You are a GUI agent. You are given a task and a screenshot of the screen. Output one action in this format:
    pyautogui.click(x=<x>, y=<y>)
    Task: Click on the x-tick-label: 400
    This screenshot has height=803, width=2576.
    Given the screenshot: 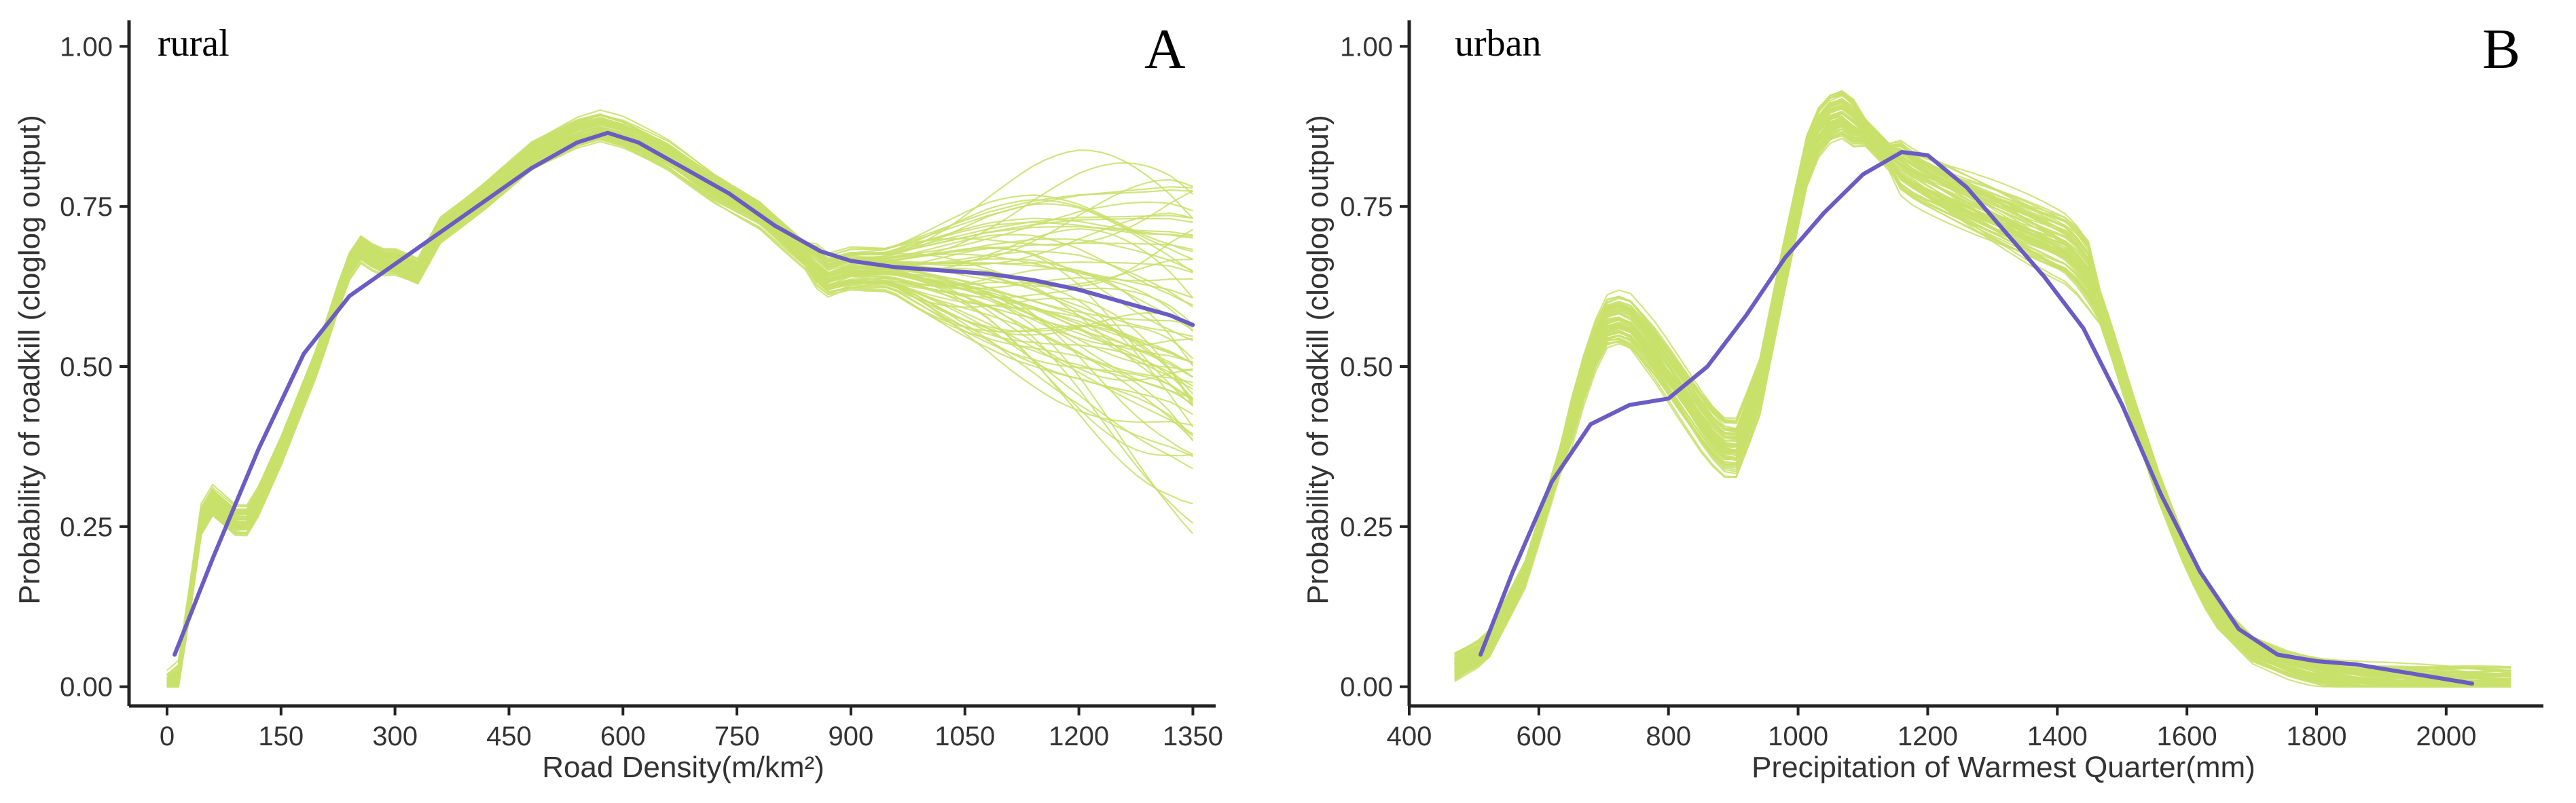 What is the action you would take?
    pyautogui.click(x=1409, y=736)
    